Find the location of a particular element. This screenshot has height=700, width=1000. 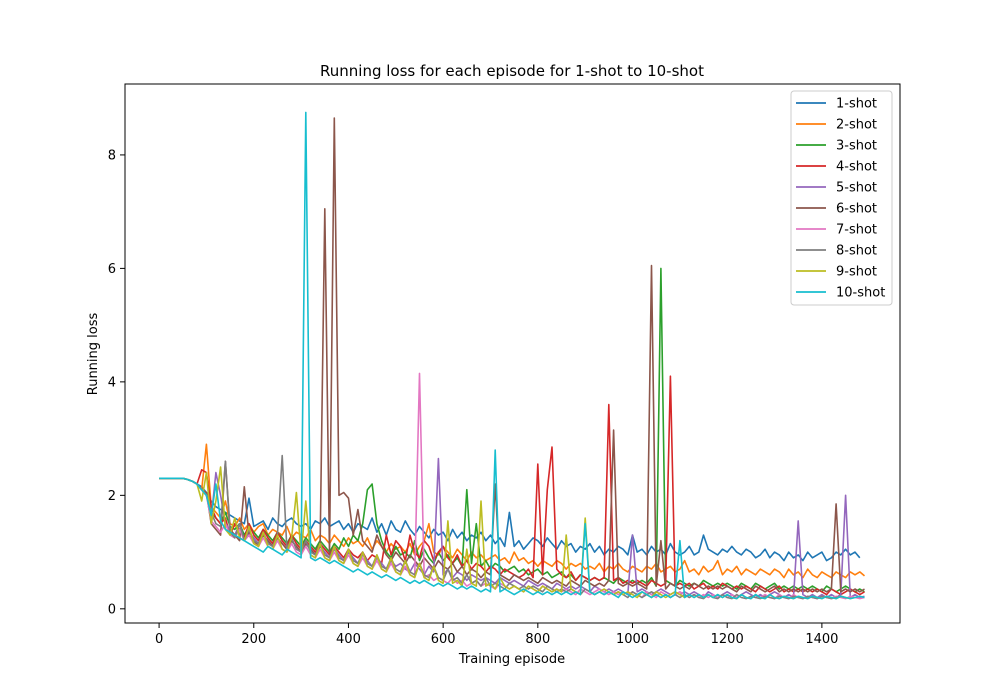

y-tick-label: 2 is located at coordinates (112, 496).